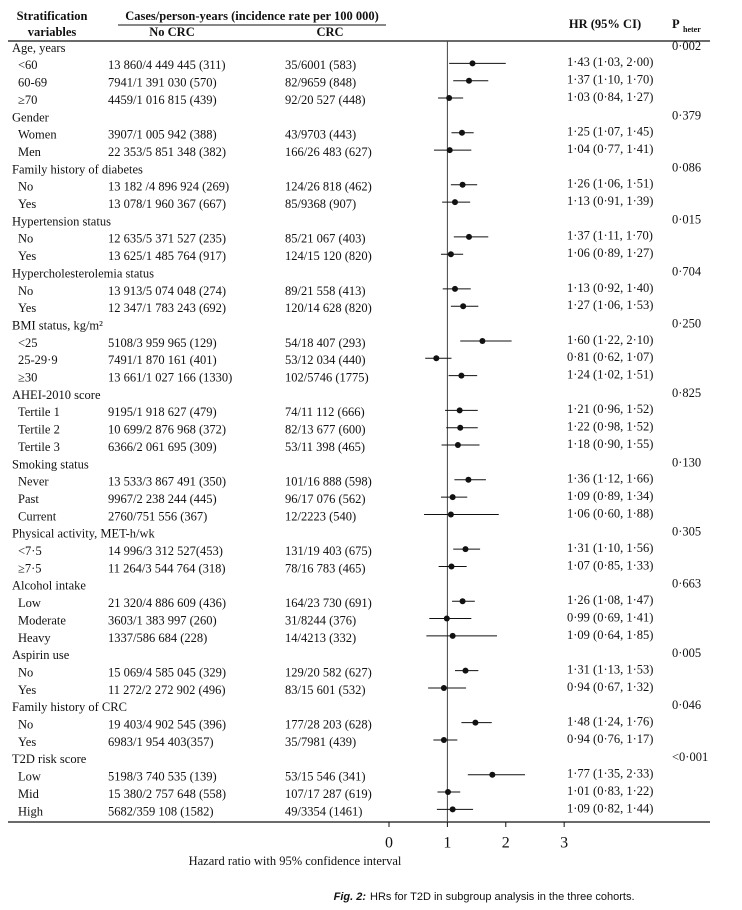 The height and width of the screenshot is (910, 742). Describe the element at coordinates (610, 444) in the screenshot. I see `hr-label: 1·18 (0·90, 1·55)` at that location.